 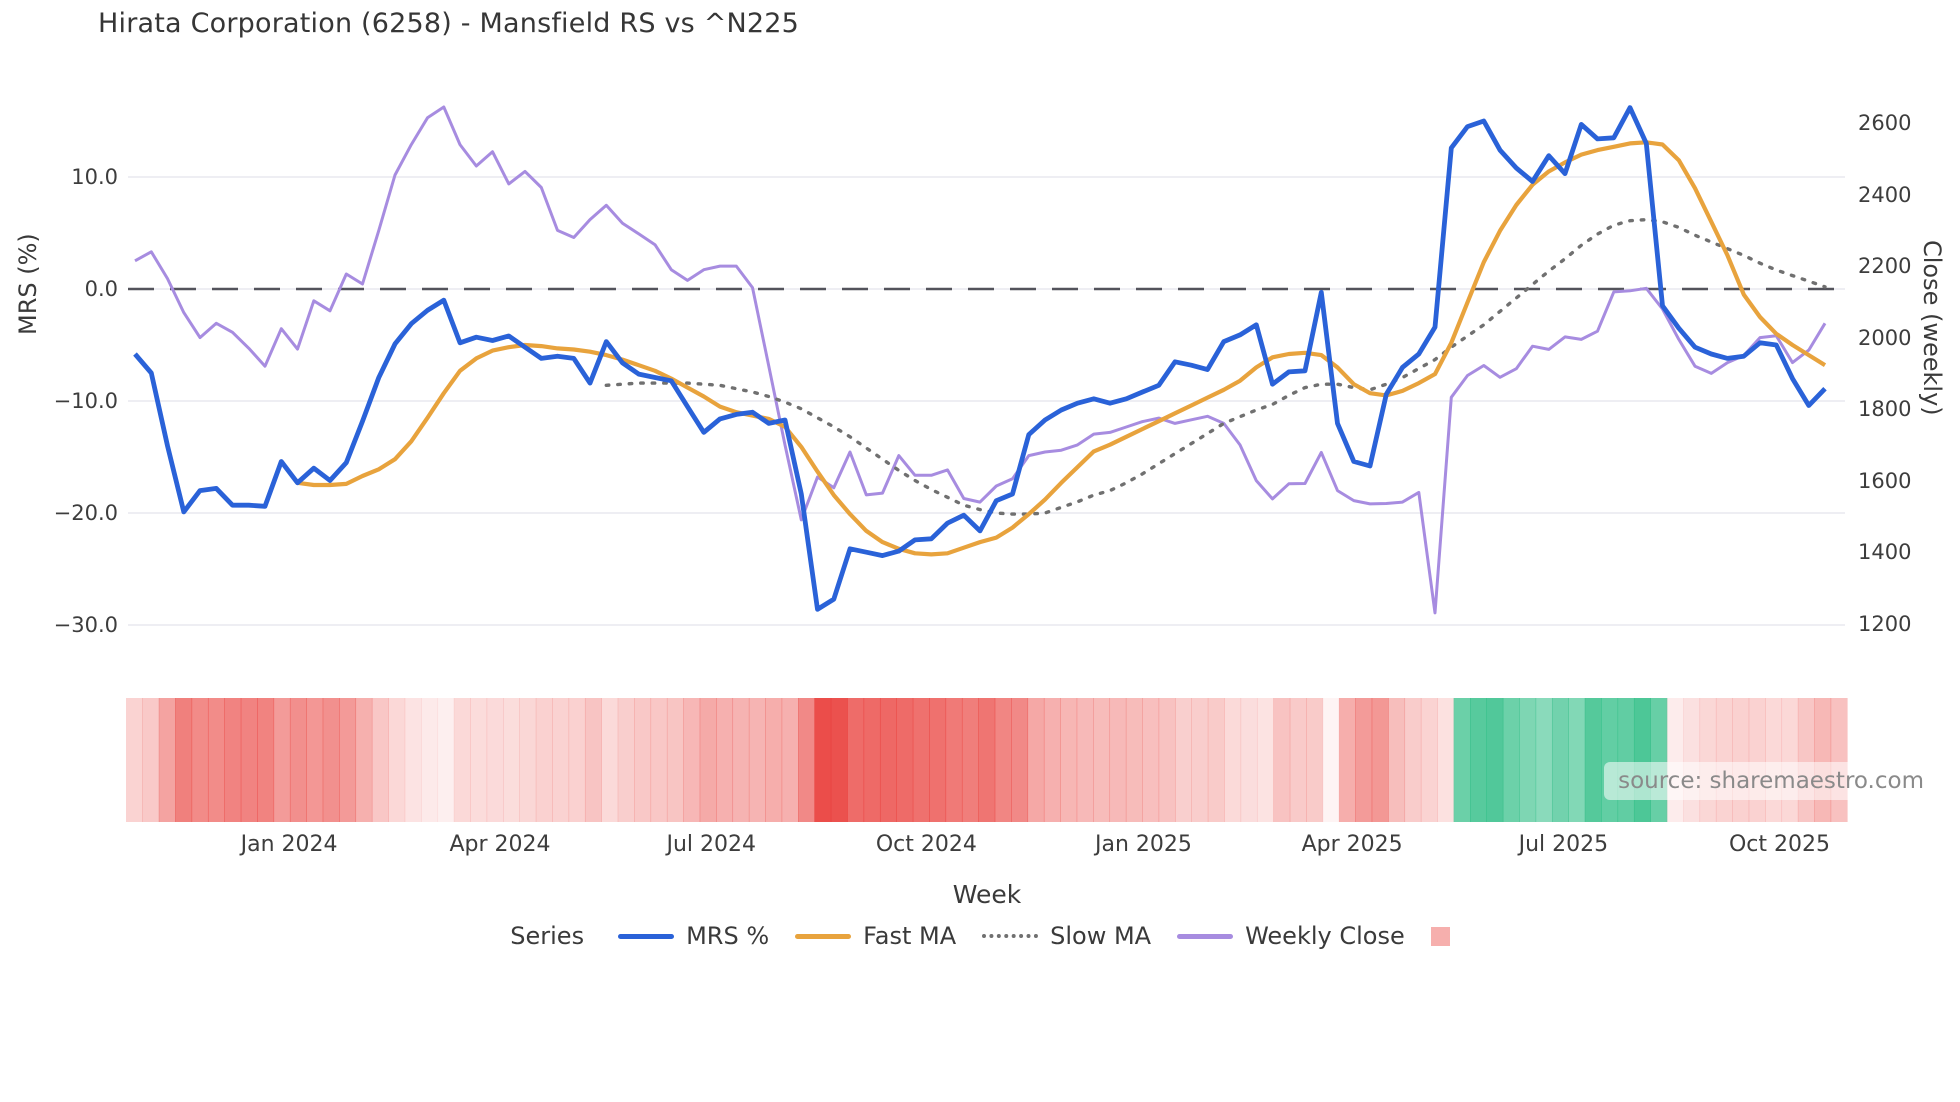 What do you see at coordinates (85, 401) in the screenshot?
I see `y-left-tick-label: −10.0` at bounding box center [85, 401].